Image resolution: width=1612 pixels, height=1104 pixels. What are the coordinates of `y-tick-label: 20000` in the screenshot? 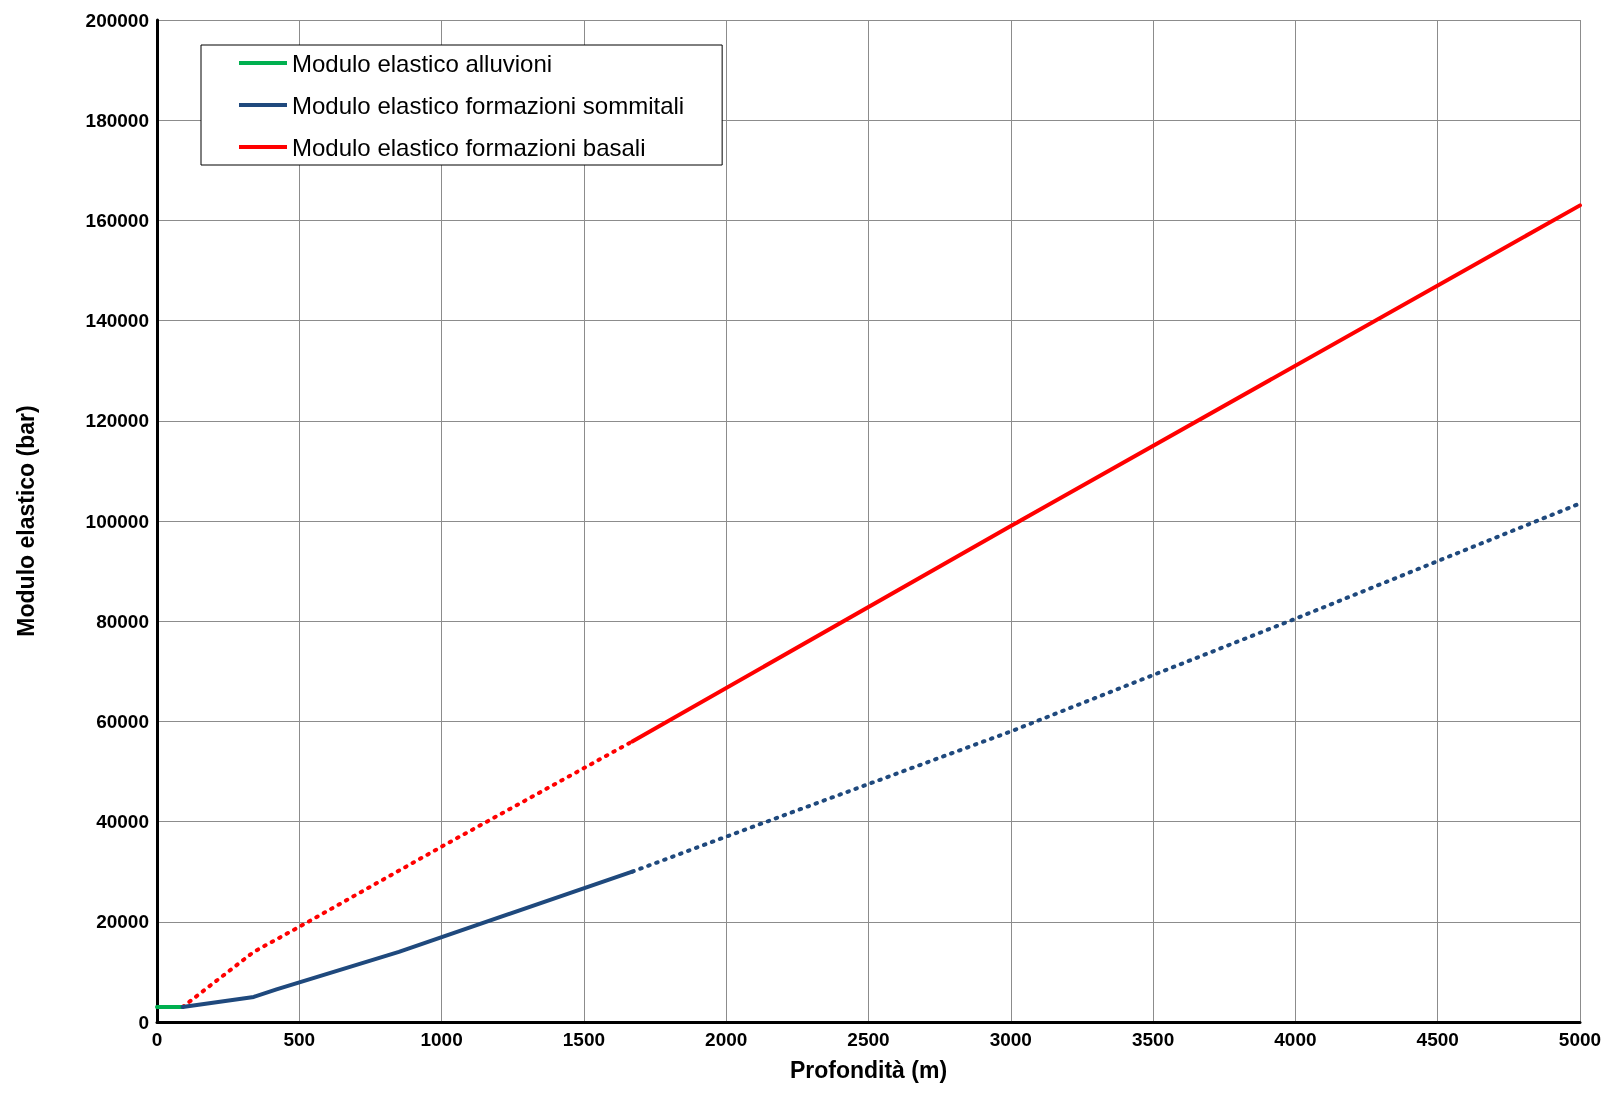 It's located at (122, 922).